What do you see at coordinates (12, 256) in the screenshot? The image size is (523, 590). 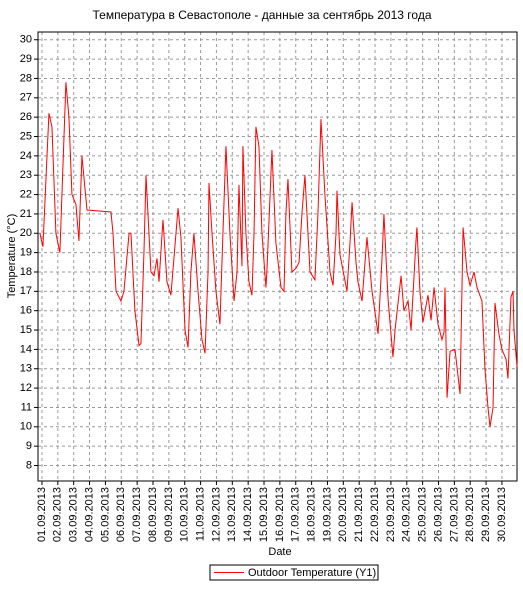 I see `y-axis-label: Temperature (°C)` at bounding box center [12, 256].